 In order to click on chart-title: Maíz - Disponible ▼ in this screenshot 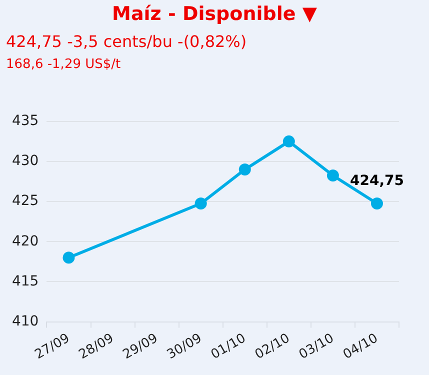, I will do `click(214, 14)`.